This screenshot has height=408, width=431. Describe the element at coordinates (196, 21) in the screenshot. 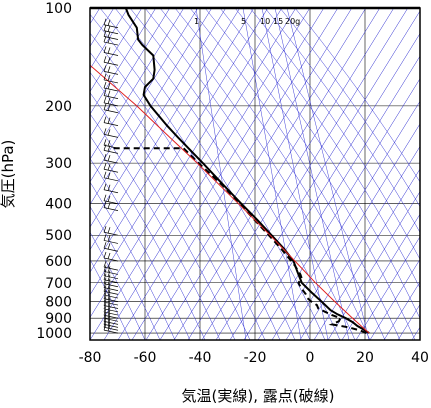

I see `mixing-ratio-label: 1` at that location.